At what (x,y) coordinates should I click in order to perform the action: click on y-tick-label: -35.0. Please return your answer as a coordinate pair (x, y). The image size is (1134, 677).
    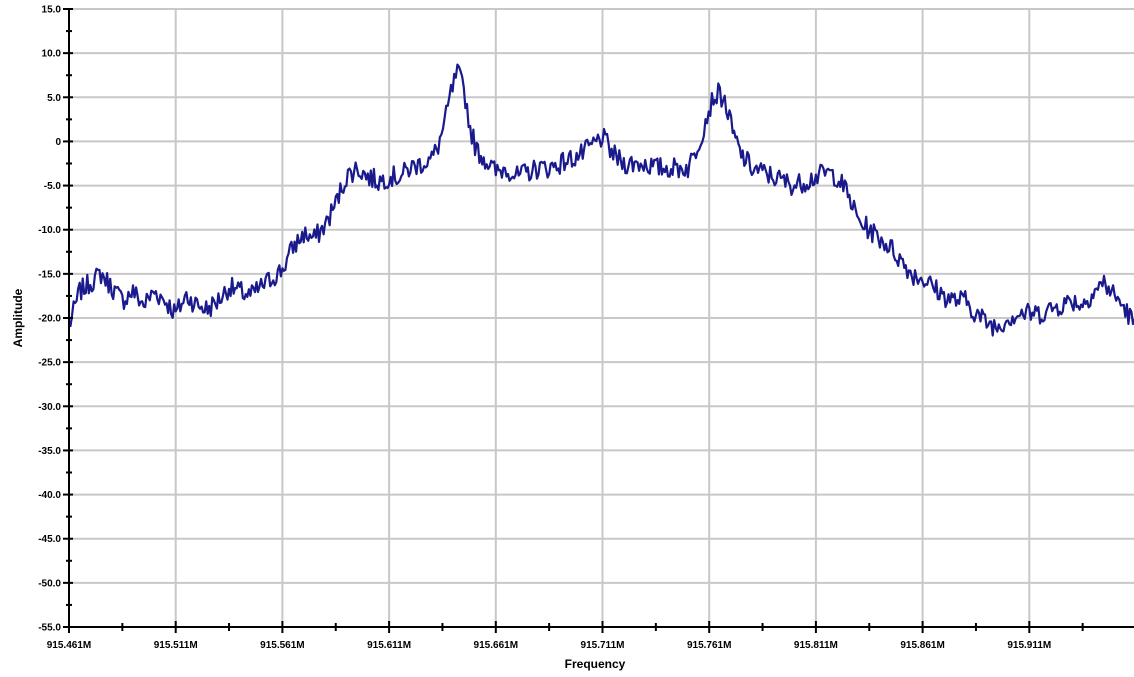
    Looking at the image, I should click on (49, 451).